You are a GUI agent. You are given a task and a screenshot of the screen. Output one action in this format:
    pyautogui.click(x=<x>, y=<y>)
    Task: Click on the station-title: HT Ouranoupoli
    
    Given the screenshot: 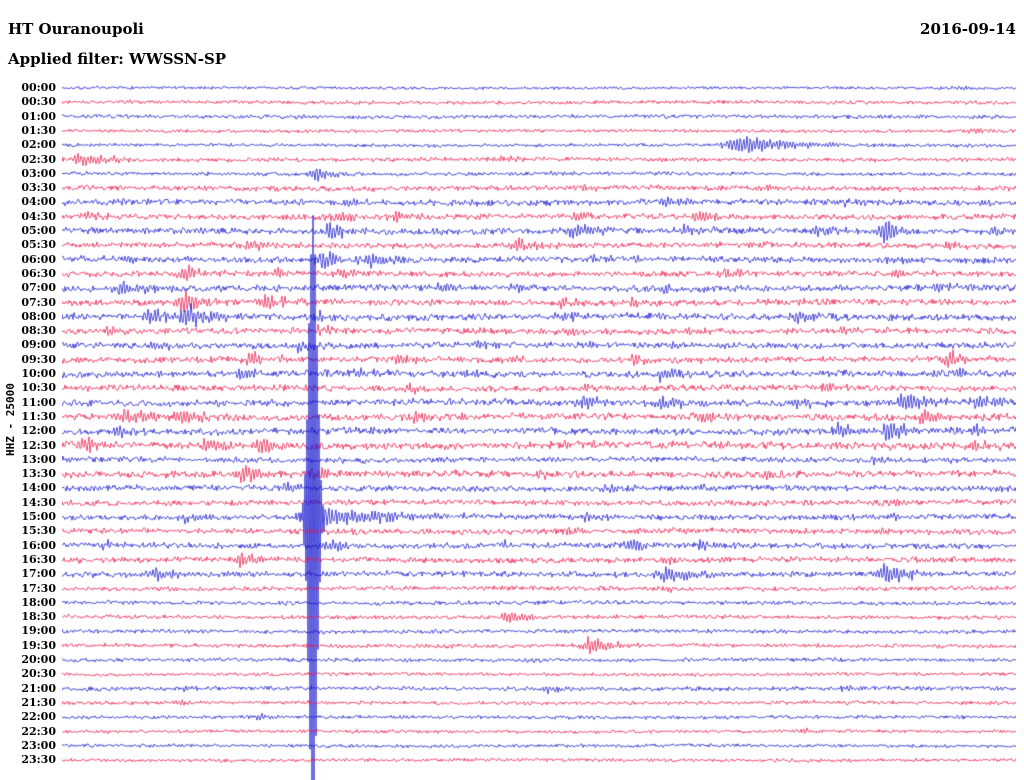 What is the action you would take?
    pyautogui.click(x=76, y=29)
    